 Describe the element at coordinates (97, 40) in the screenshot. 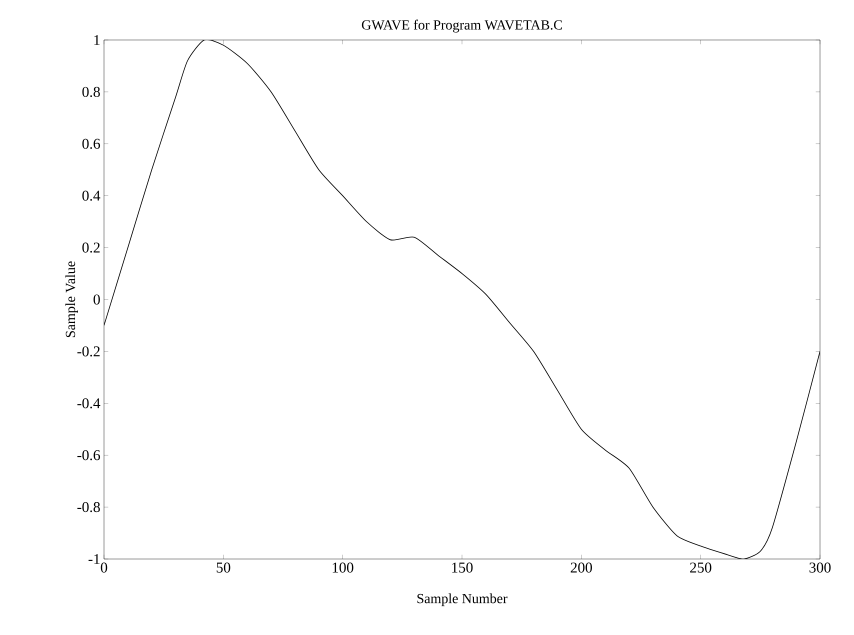

I see `y-tick-label: 1` at that location.